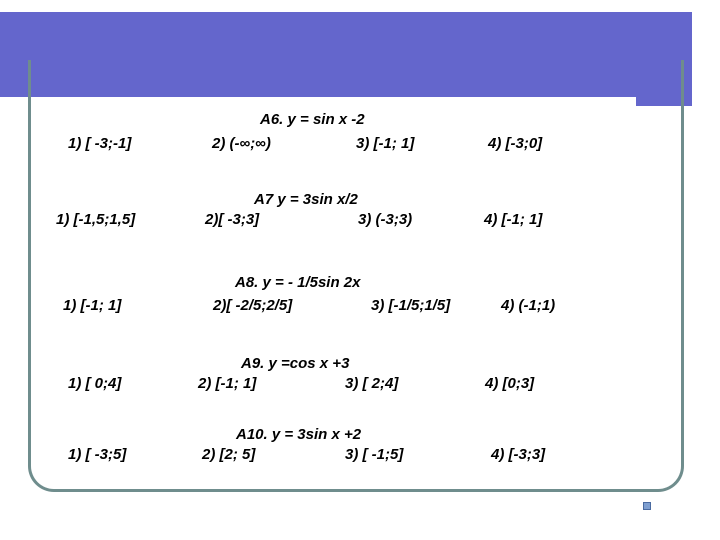 The width and height of the screenshot is (720, 540). What do you see at coordinates (513, 219) in the screenshot?
I see `question-a7-option-4: 4) [-1; 1]` at bounding box center [513, 219].